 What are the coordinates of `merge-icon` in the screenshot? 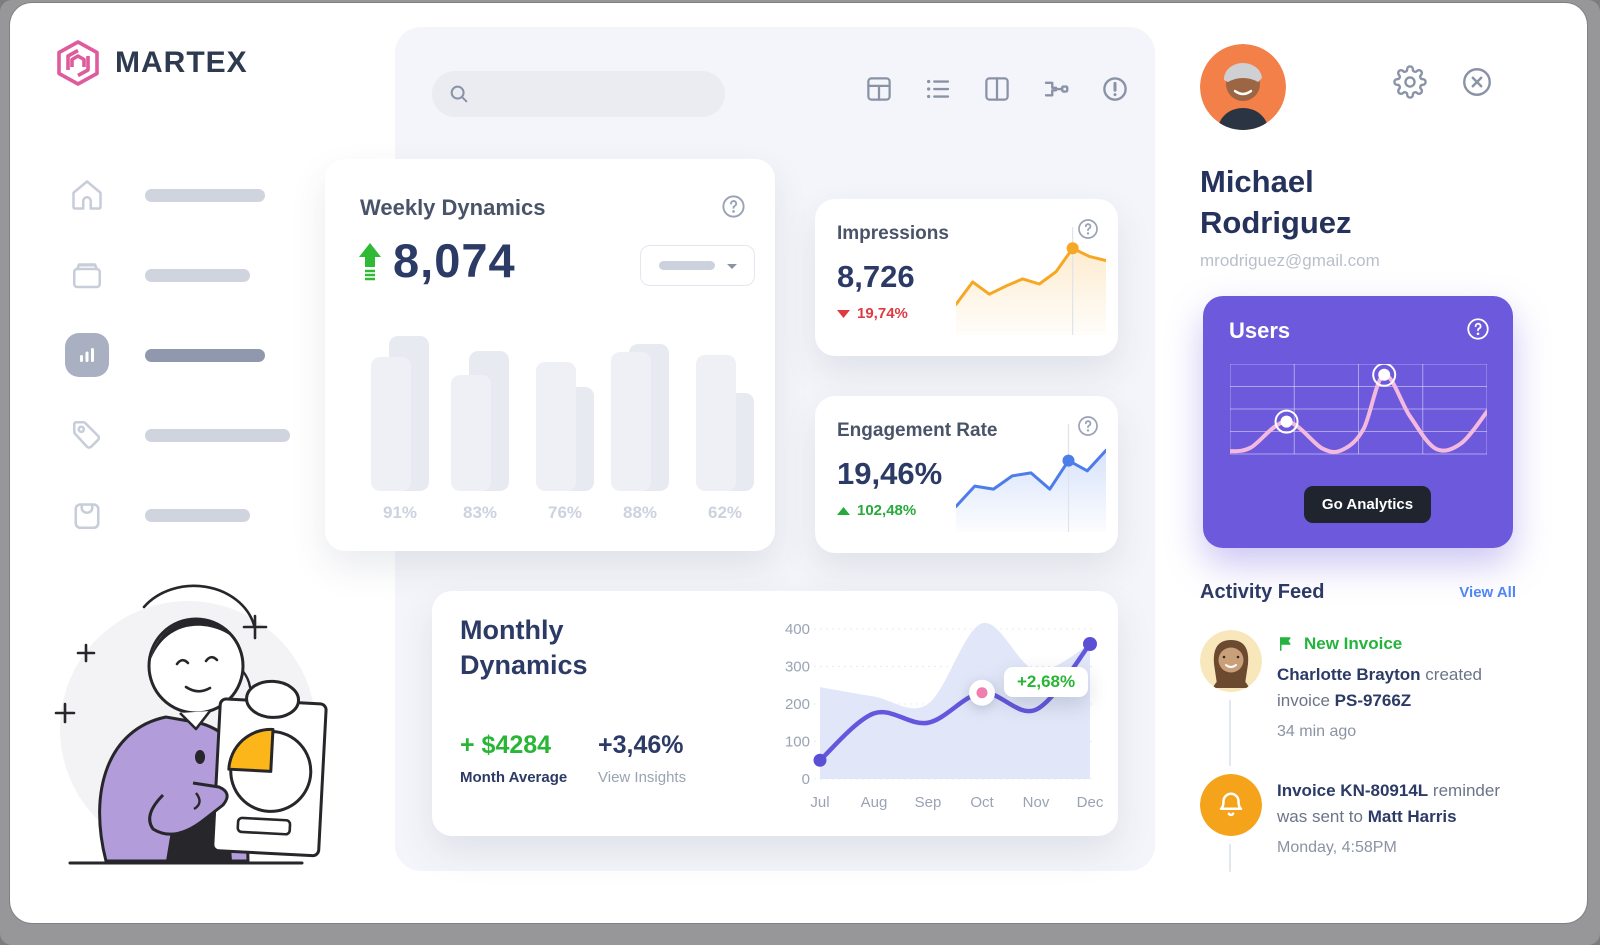 It's located at (1056, 89).